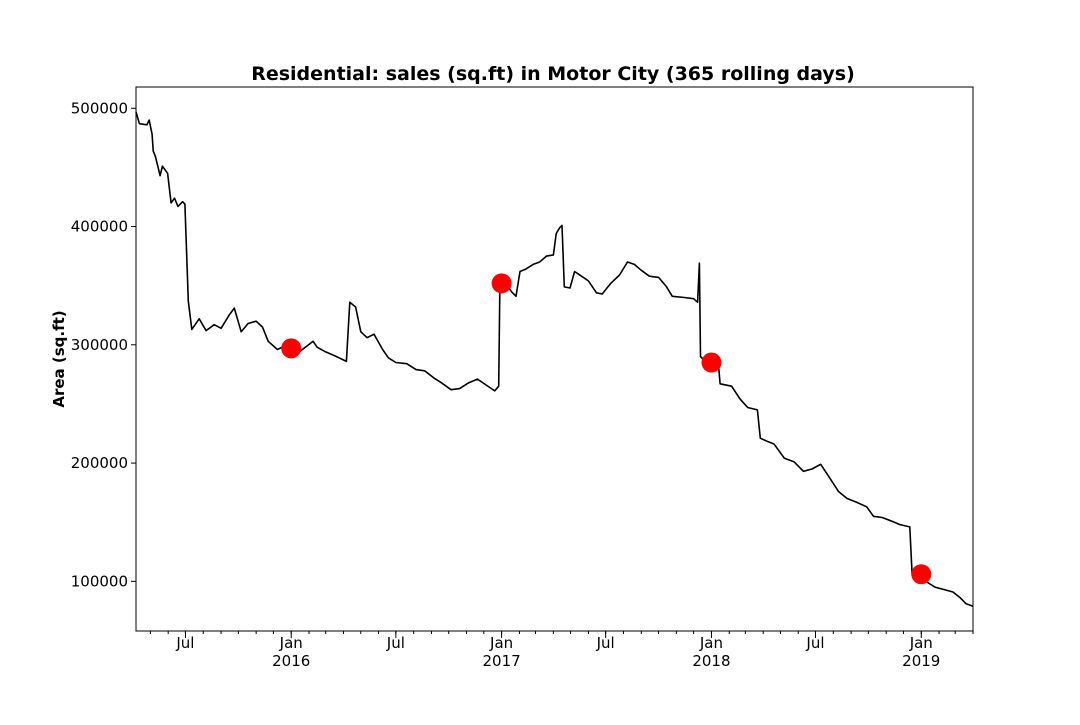 The image size is (1080, 725). I want to click on y-tick-label-3: 400000, so click(99, 227).